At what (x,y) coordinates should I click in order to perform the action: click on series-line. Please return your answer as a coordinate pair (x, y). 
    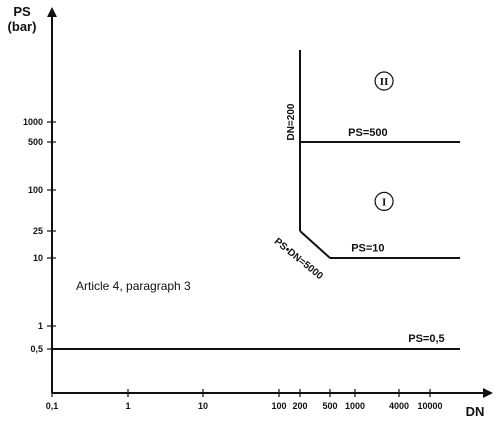
    Looking at the image, I should click on (315, 244).